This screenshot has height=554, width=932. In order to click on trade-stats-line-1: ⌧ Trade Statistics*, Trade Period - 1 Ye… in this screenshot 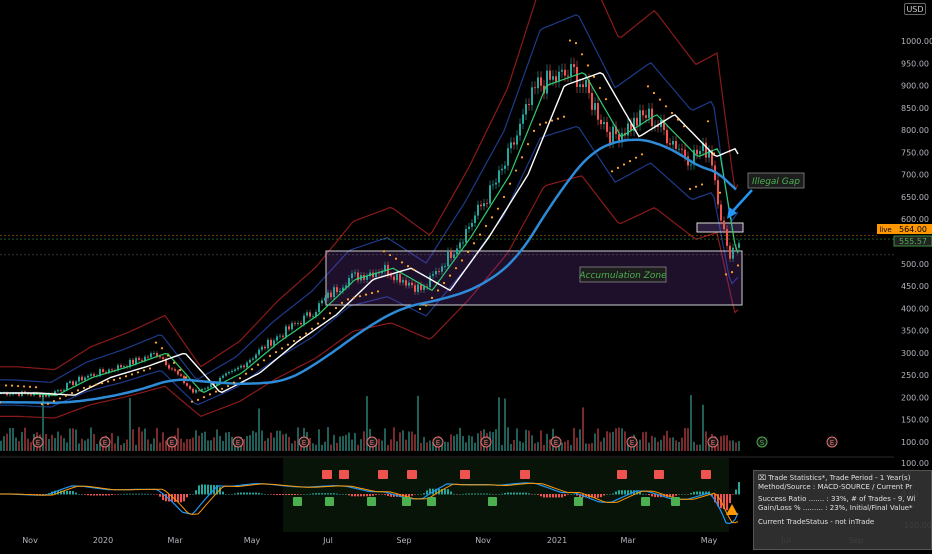, I will do `click(834, 478)`.